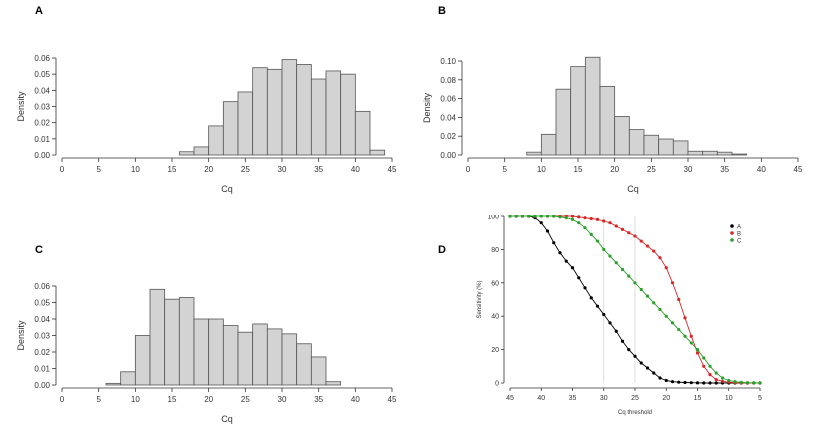 The image size is (828, 436). What do you see at coordinates (448, 61) in the screenshot?
I see `y-tick-label: 0.10` at bounding box center [448, 61].